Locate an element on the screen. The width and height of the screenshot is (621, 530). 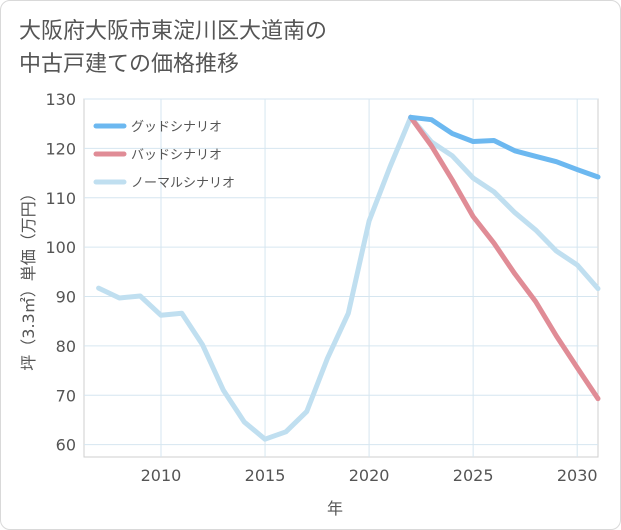
x-tick-label: 2020 is located at coordinates (369, 475).